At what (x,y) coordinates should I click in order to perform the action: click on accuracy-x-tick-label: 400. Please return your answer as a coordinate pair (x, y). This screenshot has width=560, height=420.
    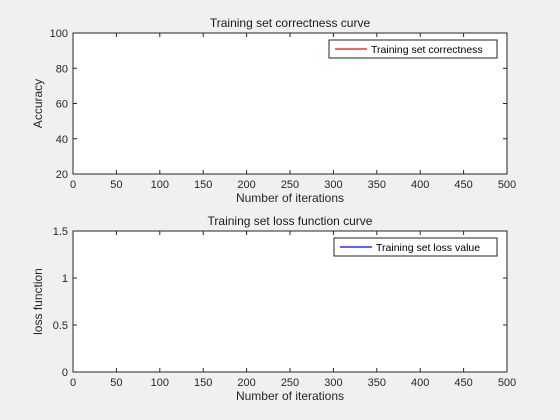
    Looking at the image, I should click on (420, 185).